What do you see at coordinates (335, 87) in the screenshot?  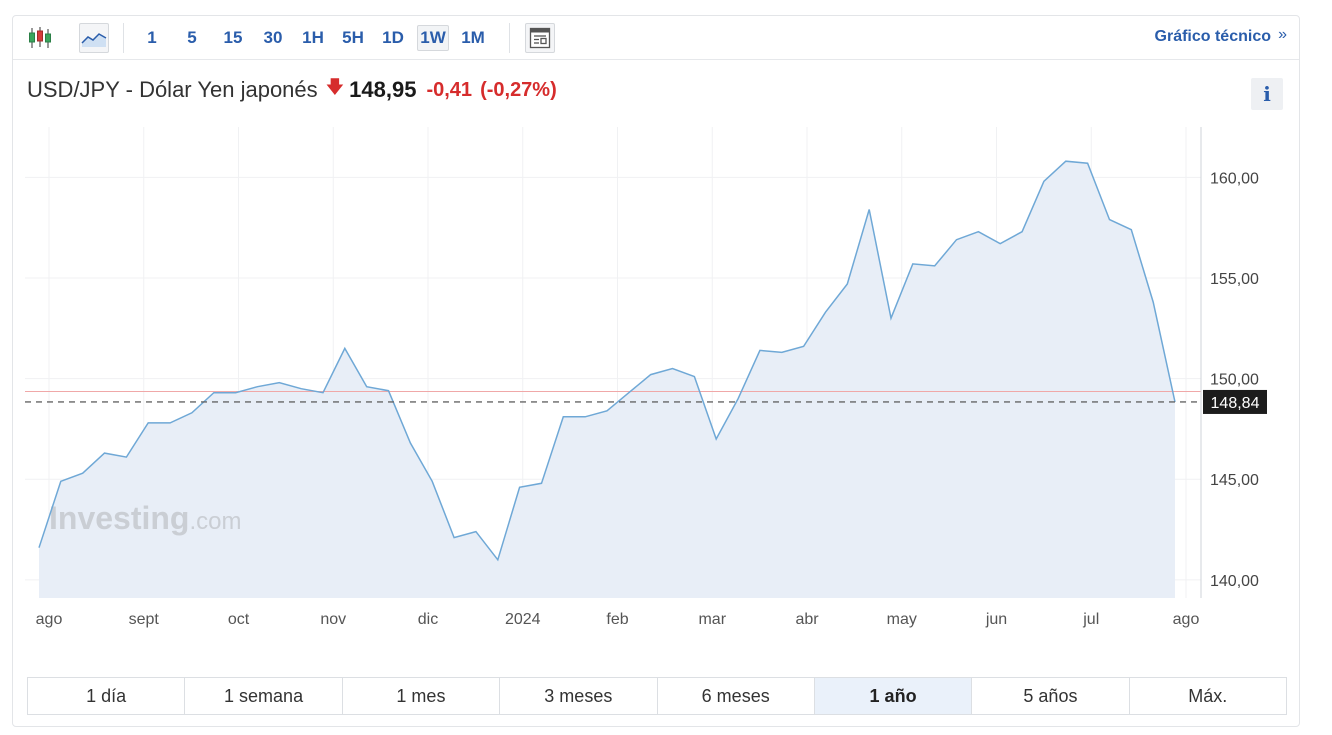 I see `arrow-down-icon: 🡇` at bounding box center [335, 87].